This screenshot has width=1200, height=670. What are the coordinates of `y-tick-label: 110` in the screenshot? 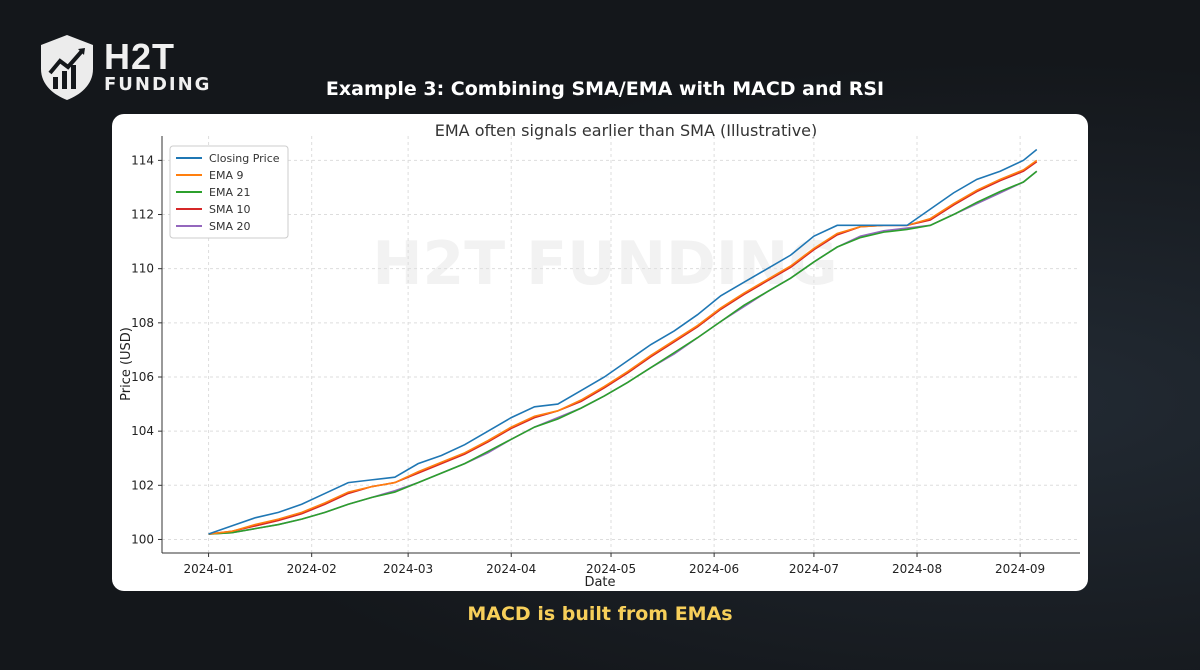 It's located at (142, 269).